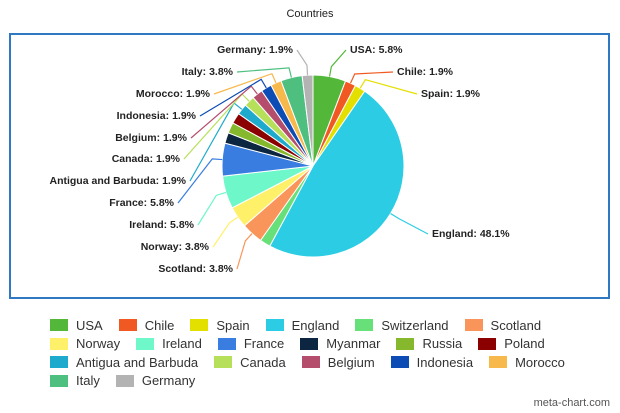  I want to click on legend-item: Morocco, so click(527, 362).